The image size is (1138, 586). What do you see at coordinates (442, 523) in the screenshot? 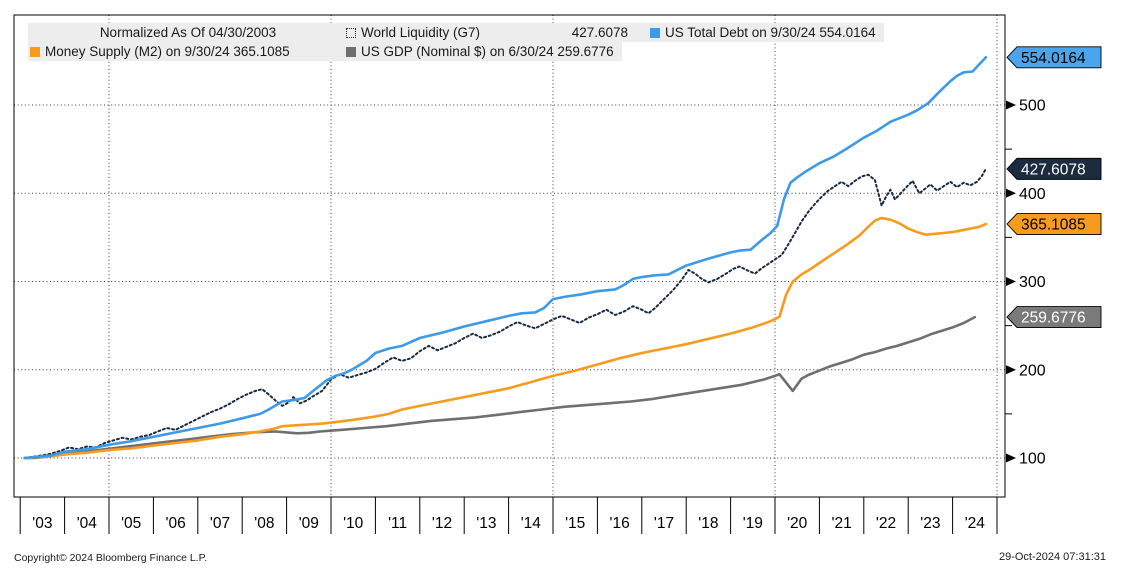
I see `x-axis-label-12: '12` at bounding box center [442, 523].